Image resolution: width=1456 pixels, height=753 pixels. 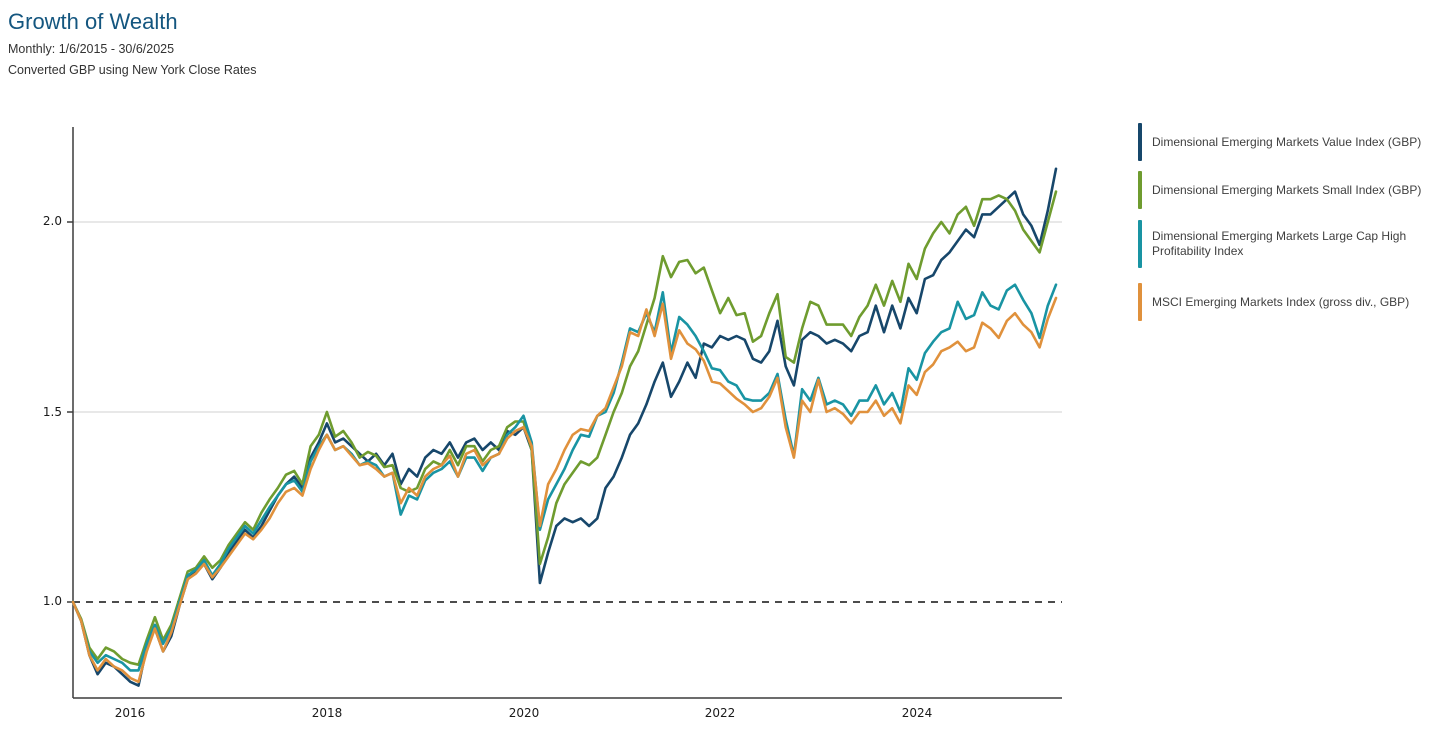 What do you see at coordinates (1140, 190) in the screenshot?
I see `legend-swatch-dim-em-small` at bounding box center [1140, 190].